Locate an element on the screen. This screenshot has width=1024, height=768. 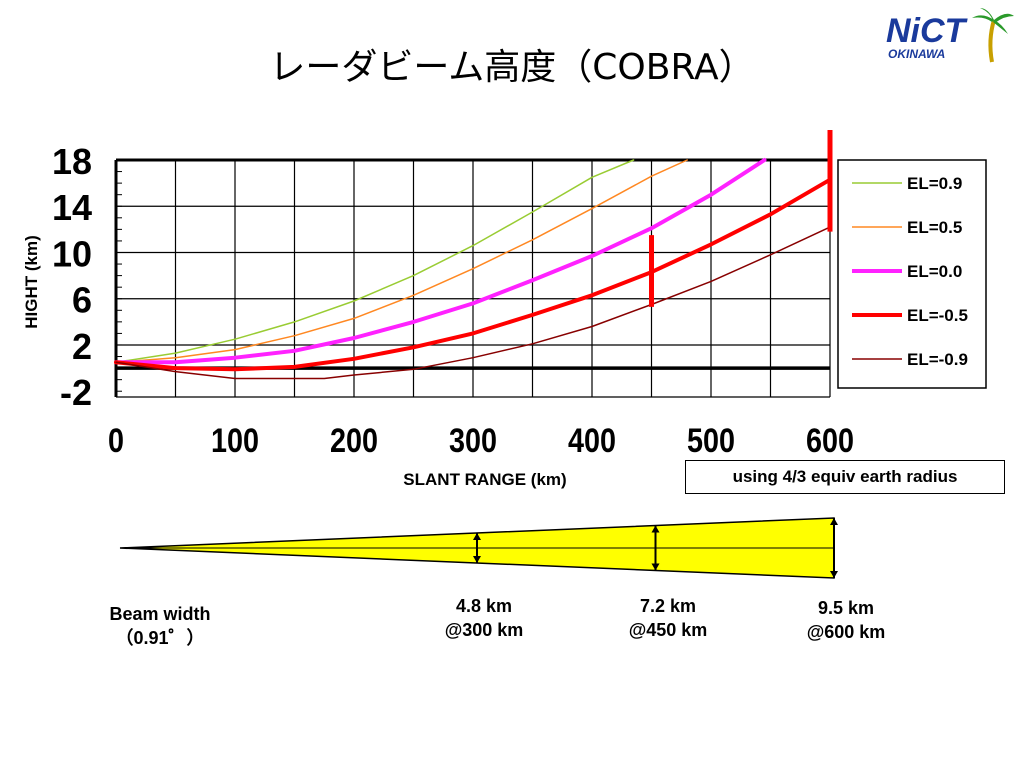
beam-size-value: 4.8 km is located at coordinates (484, 606).